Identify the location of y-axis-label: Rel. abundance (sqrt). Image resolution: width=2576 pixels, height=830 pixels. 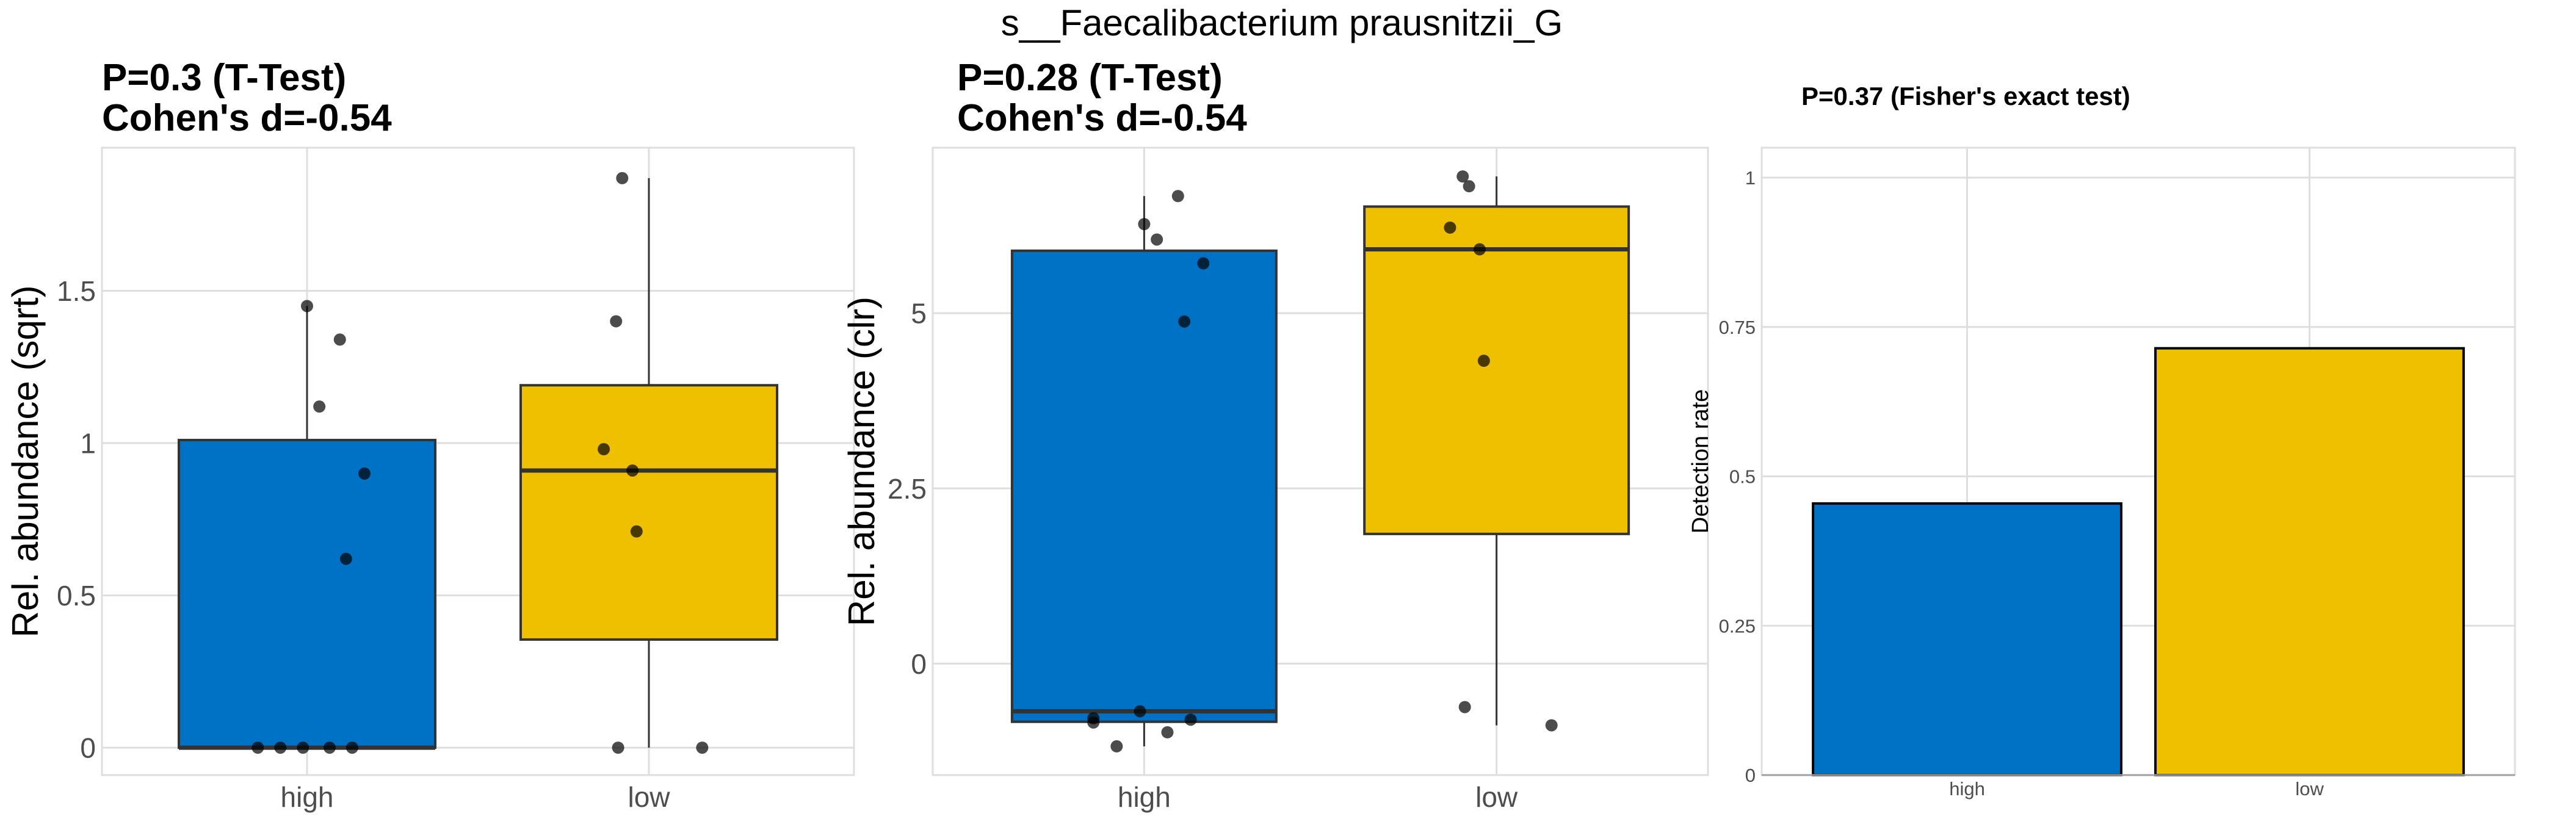
(25, 462).